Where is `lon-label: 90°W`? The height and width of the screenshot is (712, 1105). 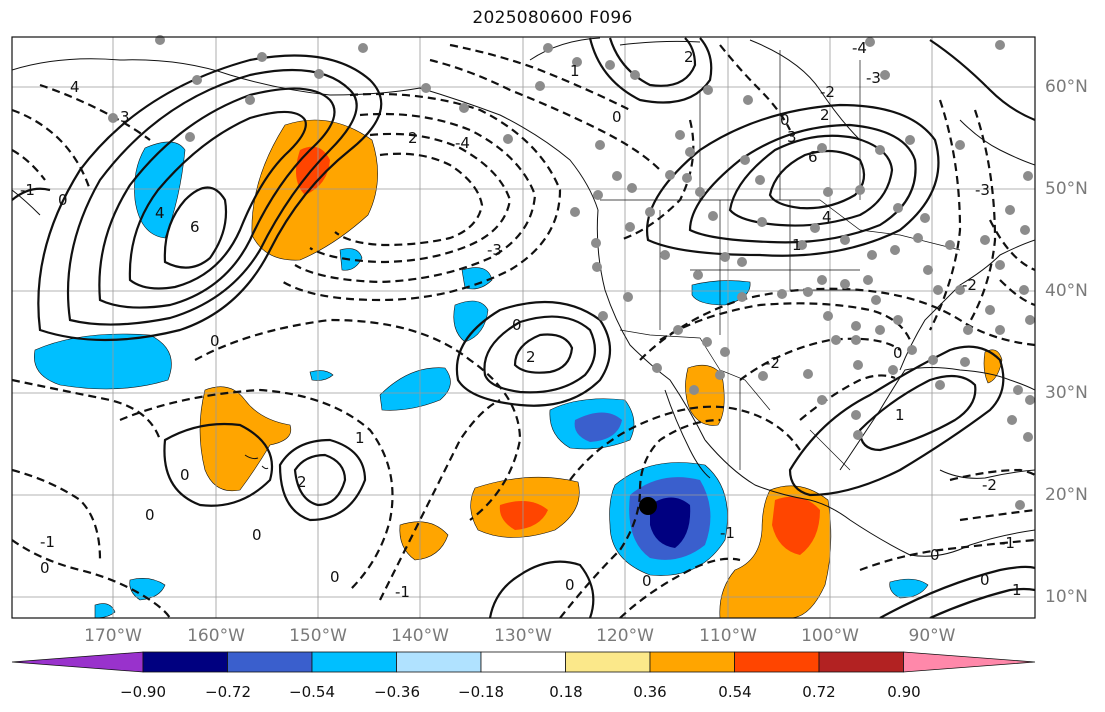
lon-label: 90°W is located at coordinates (932, 636).